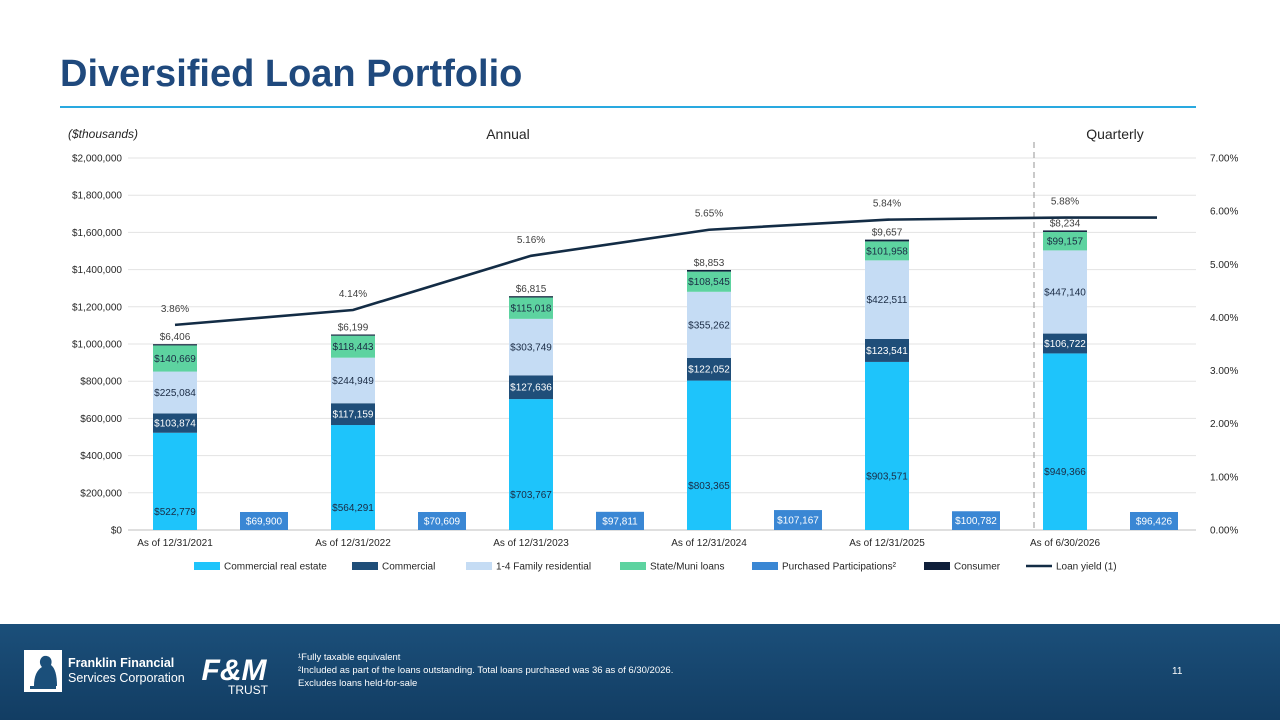  Describe the element at coordinates (1065, 472) in the screenshot. I see `data-label: $949,366` at that location.